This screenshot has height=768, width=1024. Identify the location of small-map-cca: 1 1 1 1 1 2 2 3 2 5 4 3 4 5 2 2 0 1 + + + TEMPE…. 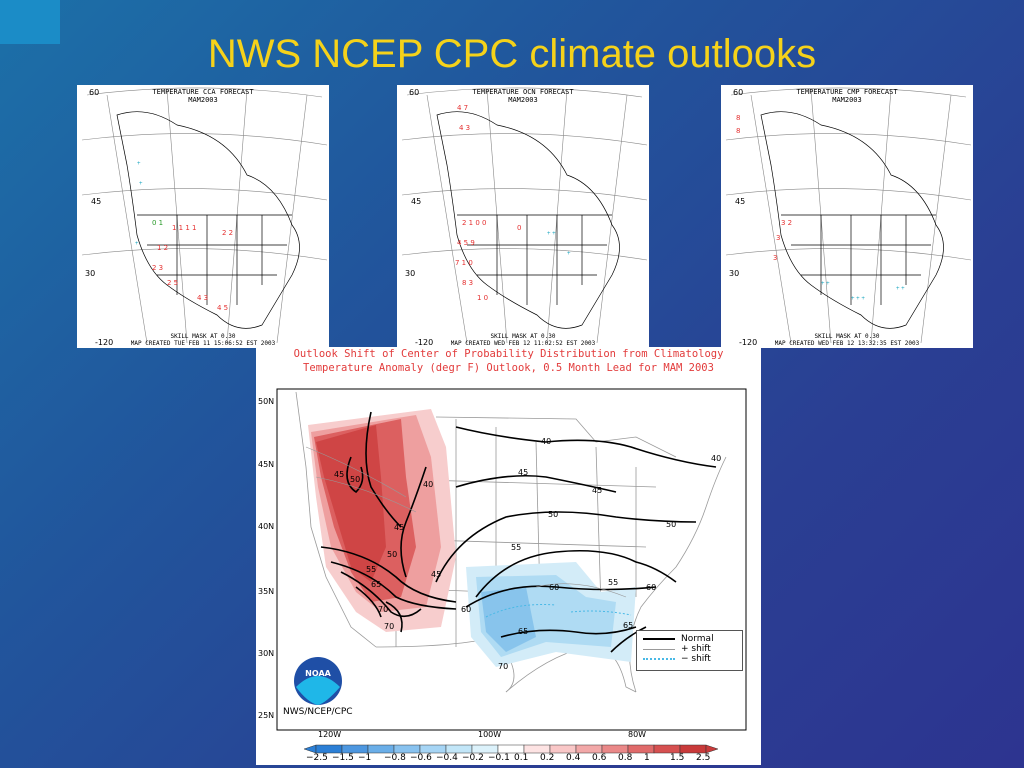
(203, 216).